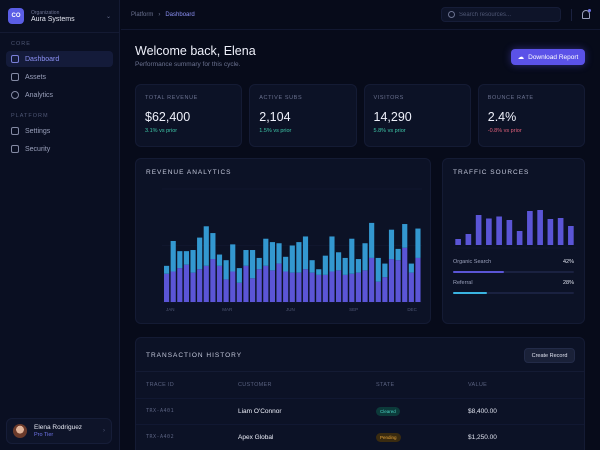 This screenshot has width=600, height=450. Describe the element at coordinates (385, 384) in the screenshot. I see `column-header-state: STATE` at that location.